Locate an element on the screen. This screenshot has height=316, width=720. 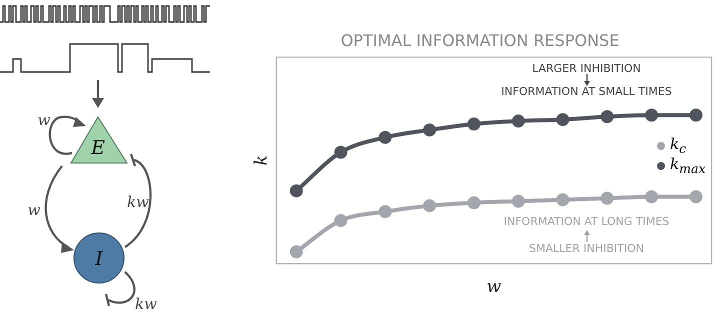
annotation: INFORMATION AT LONG TIMES is located at coordinates (587, 221).